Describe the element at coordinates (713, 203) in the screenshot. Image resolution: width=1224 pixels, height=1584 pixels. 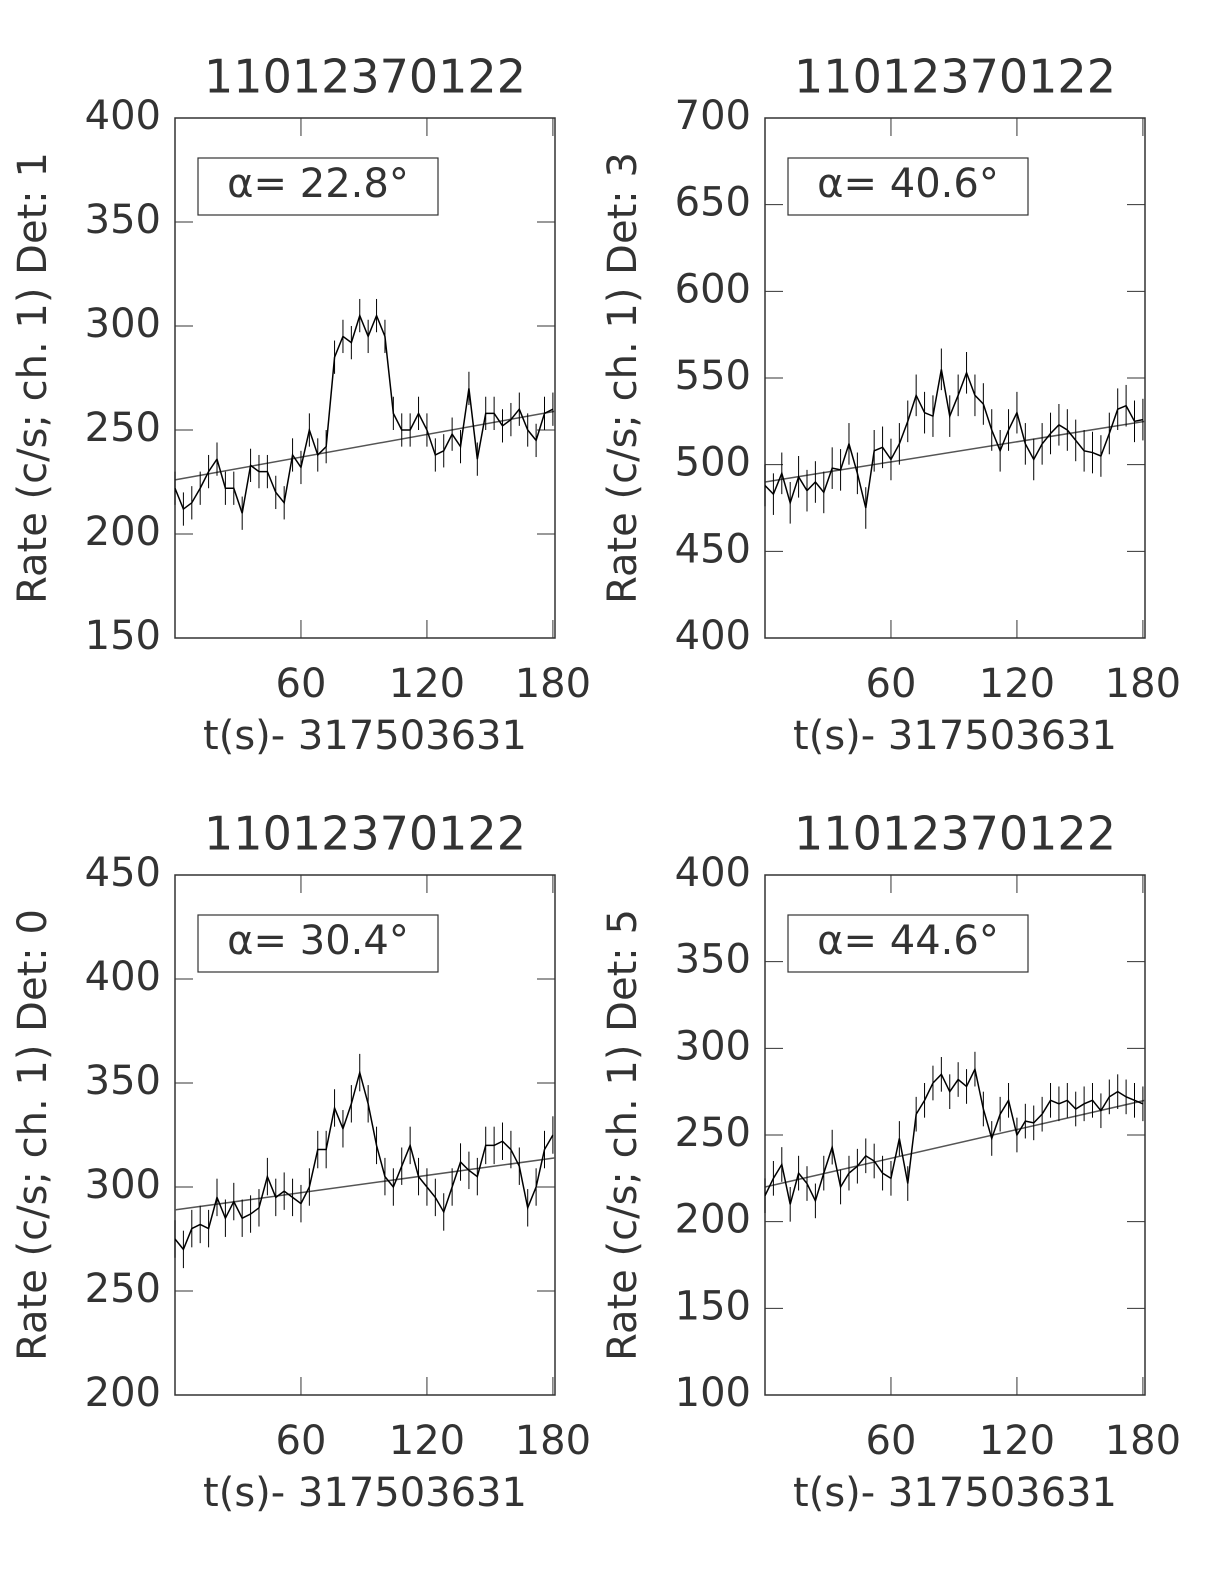
I see `y-tick-label: 650` at that location.